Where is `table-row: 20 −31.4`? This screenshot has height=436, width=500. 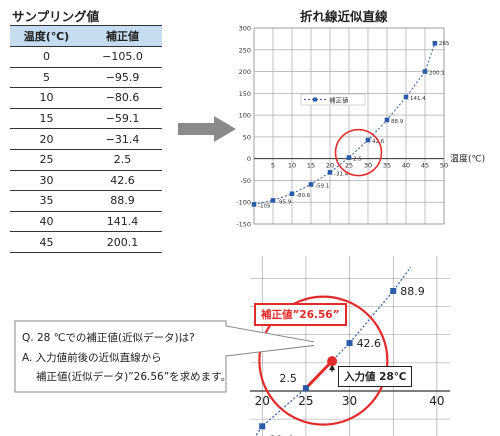
table-row: 20 −31.4 is located at coordinates (86, 139).